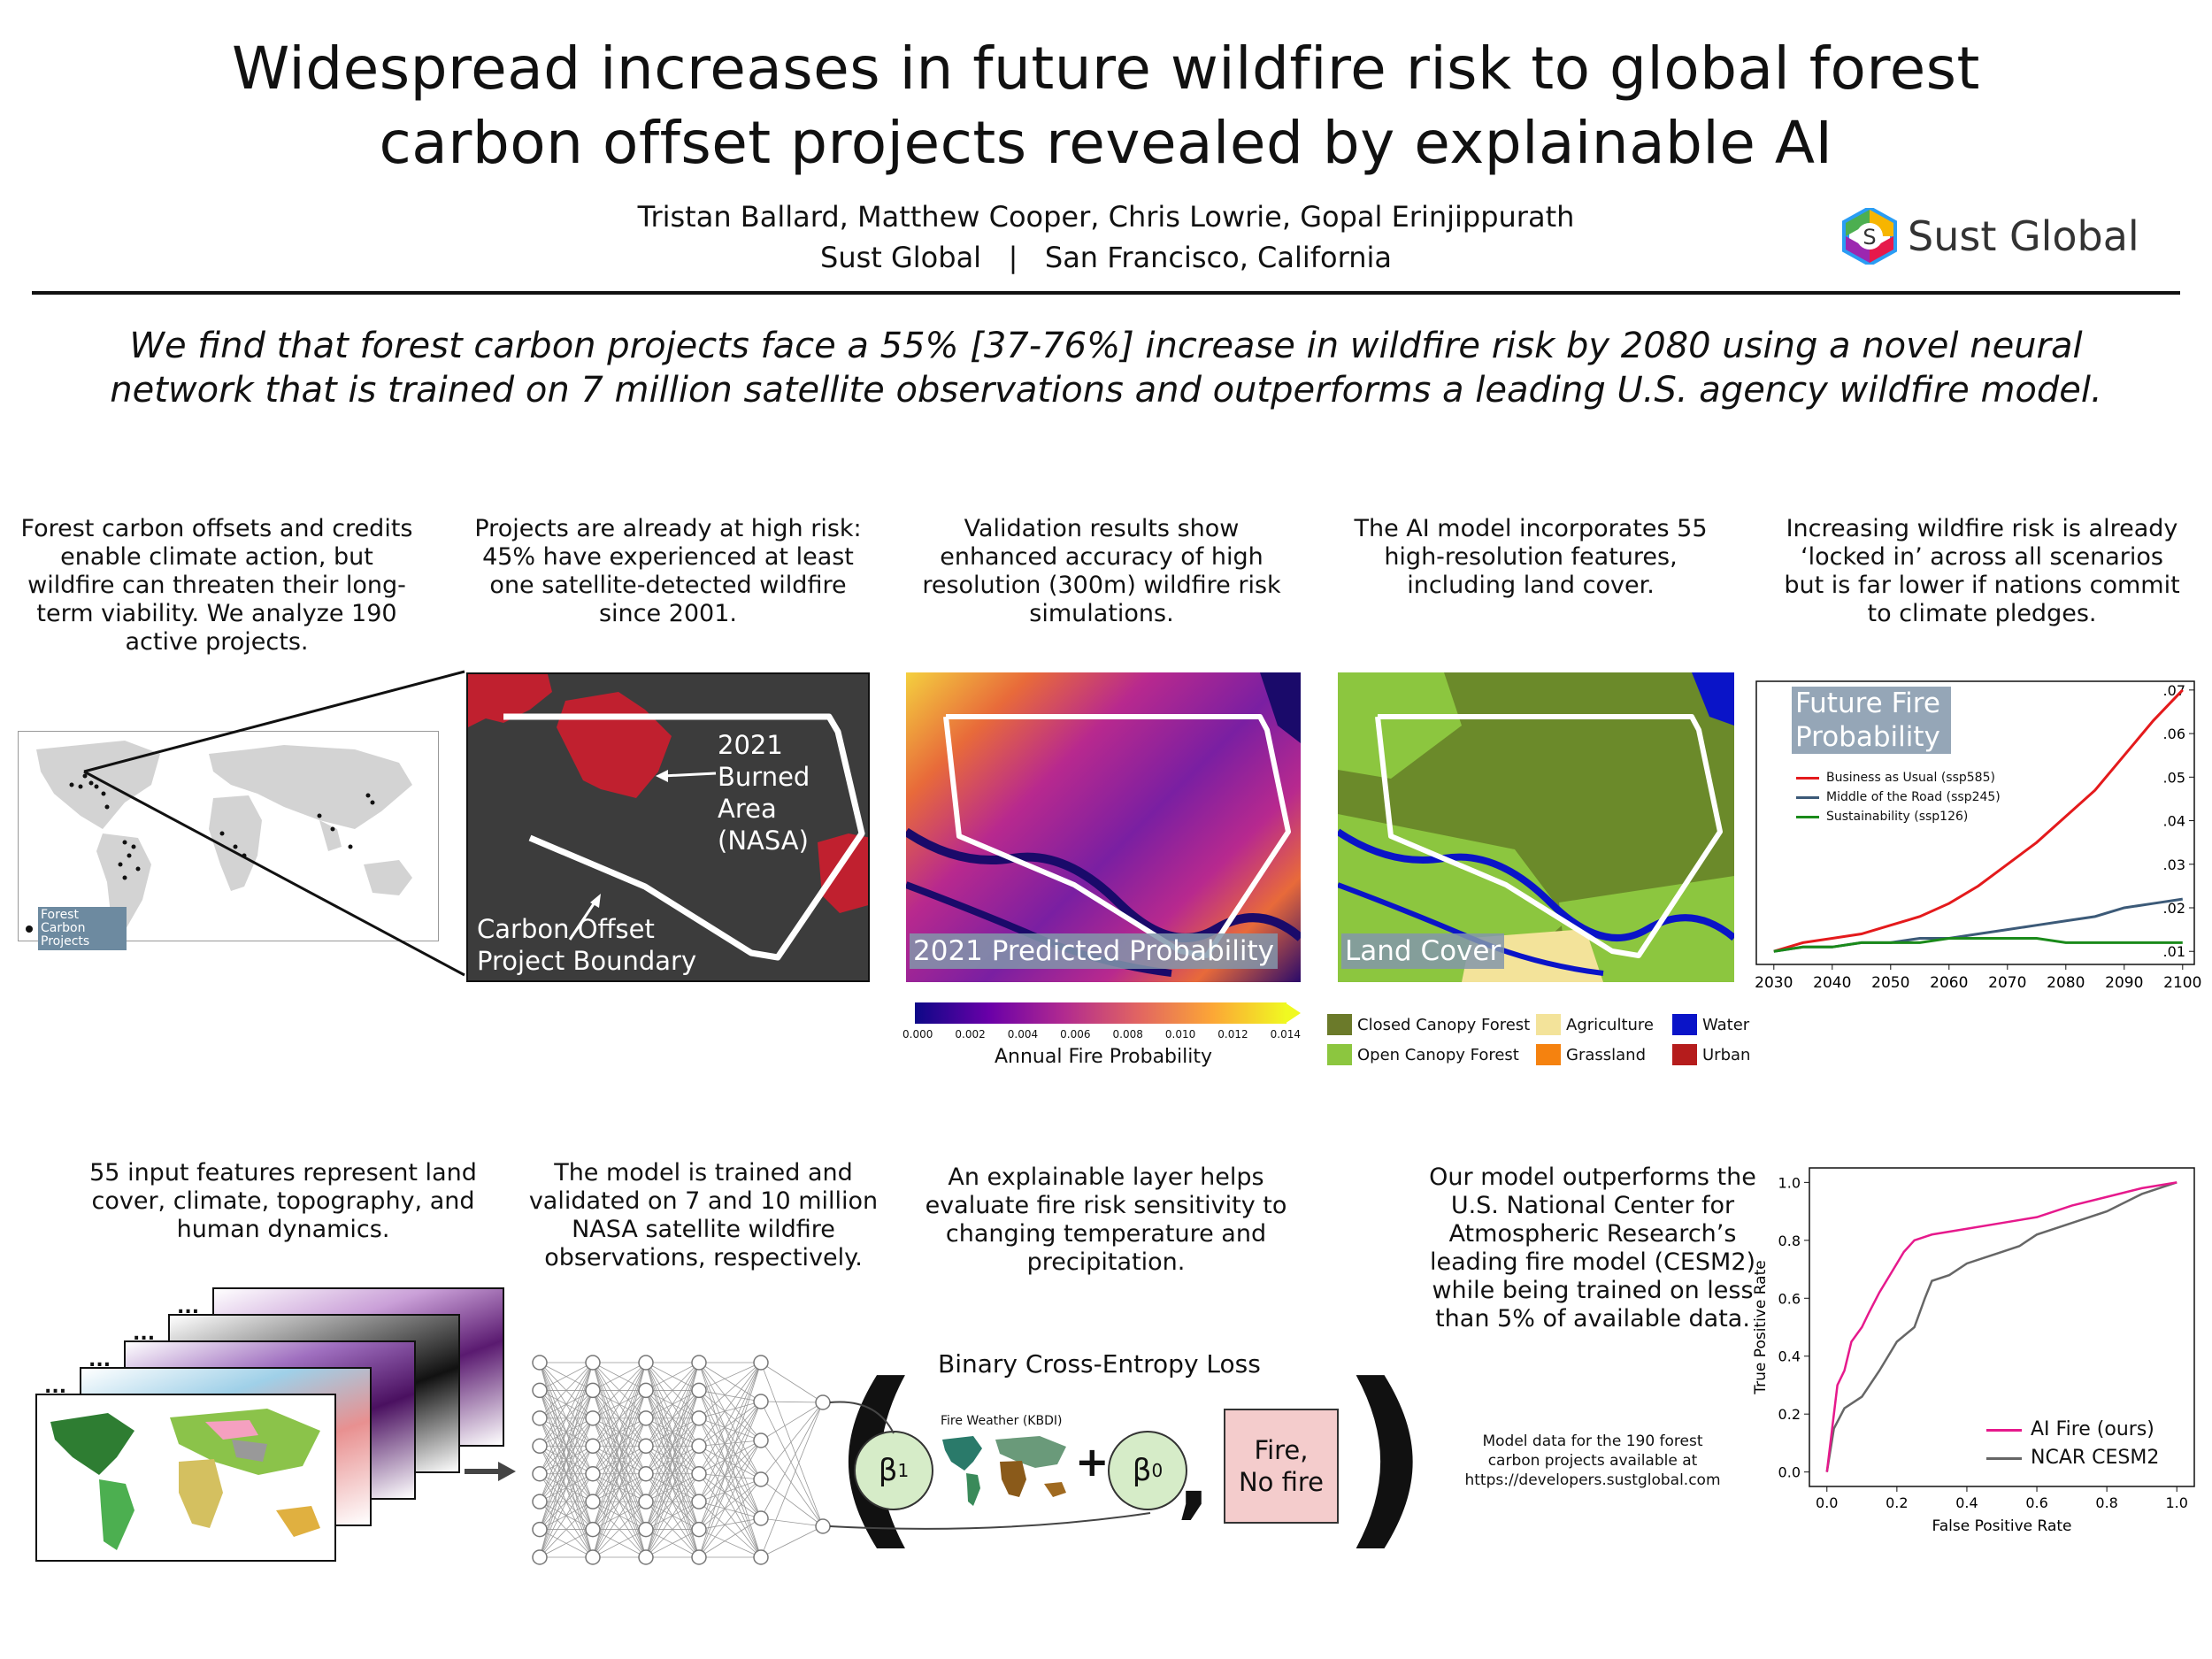  Describe the element at coordinates (2002, 1526) in the screenshot. I see `x-axis-label: False Positive Rate` at that location.